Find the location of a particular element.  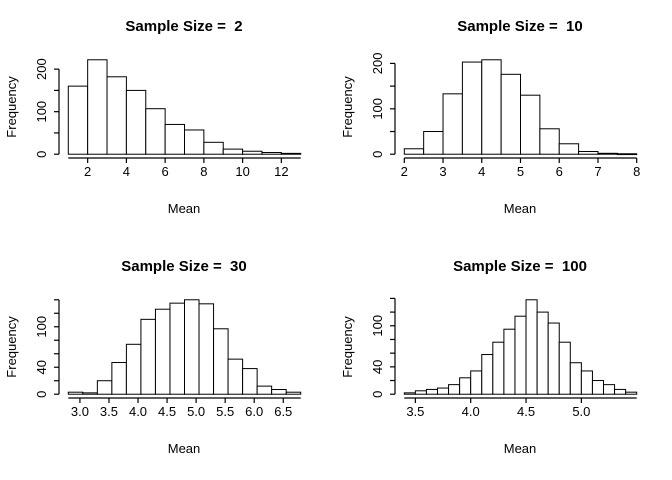

x-tick-label: 6.5 is located at coordinates (283, 411).